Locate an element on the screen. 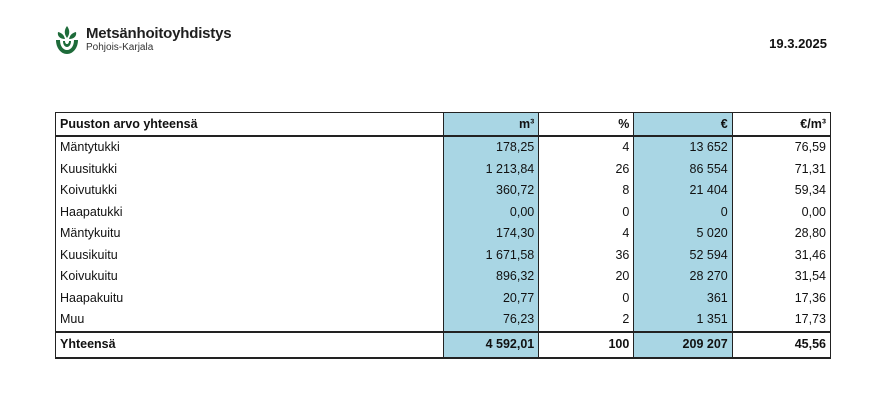 The width and height of the screenshot is (891, 416). cell-eur-per-m3: 31,46 is located at coordinates (781, 255).